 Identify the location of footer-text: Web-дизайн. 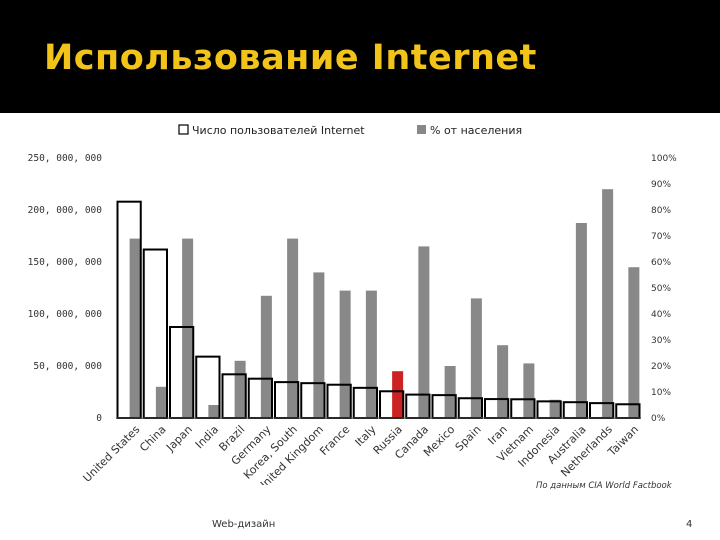
(244, 524).